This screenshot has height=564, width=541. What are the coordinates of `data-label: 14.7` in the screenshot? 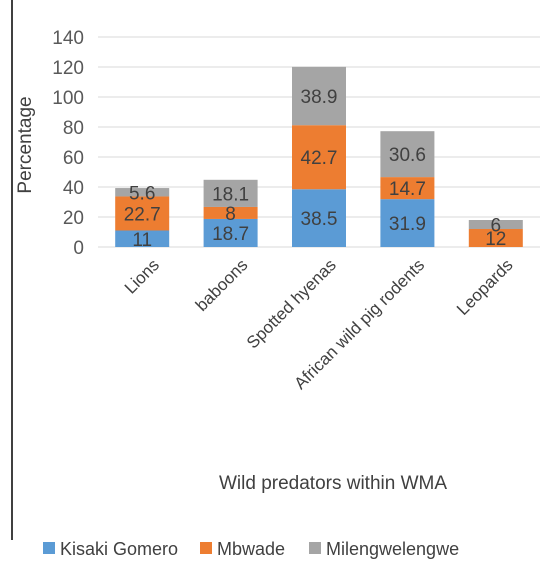 It's located at (407, 189).